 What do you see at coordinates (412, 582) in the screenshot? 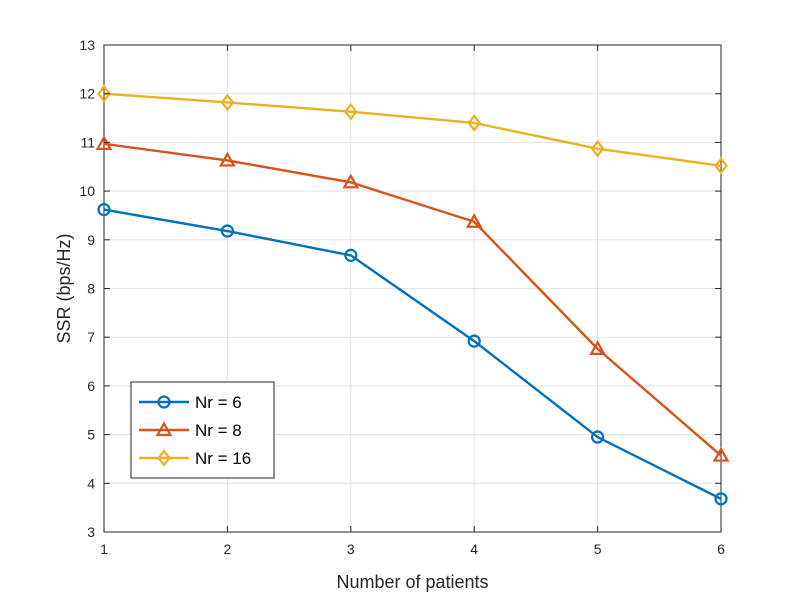
I see `x-axis-title: Number of patients` at bounding box center [412, 582].